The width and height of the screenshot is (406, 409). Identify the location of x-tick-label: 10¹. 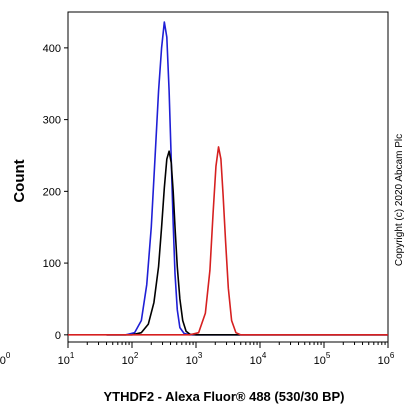
(66, 359).